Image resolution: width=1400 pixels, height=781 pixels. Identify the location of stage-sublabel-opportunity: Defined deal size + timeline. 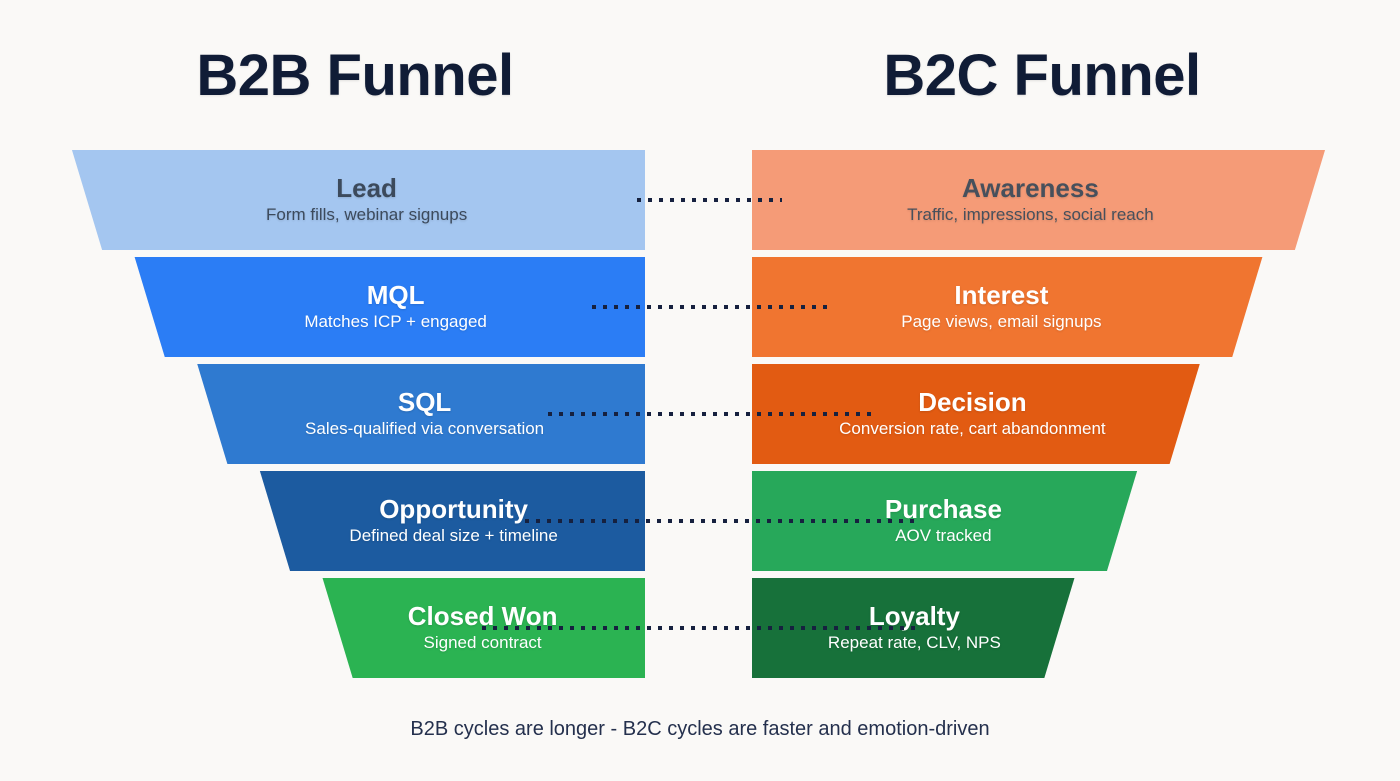
(453, 536).